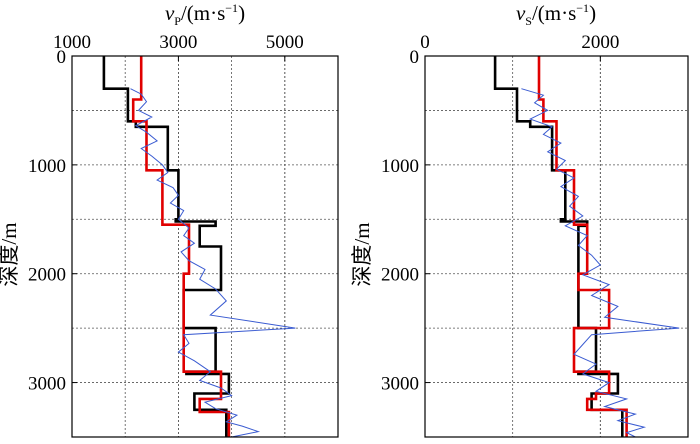 This screenshot has height=444, width=700. Describe the element at coordinates (600, 42) in the screenshot. I see `x-tick-label: 2000` at that location.